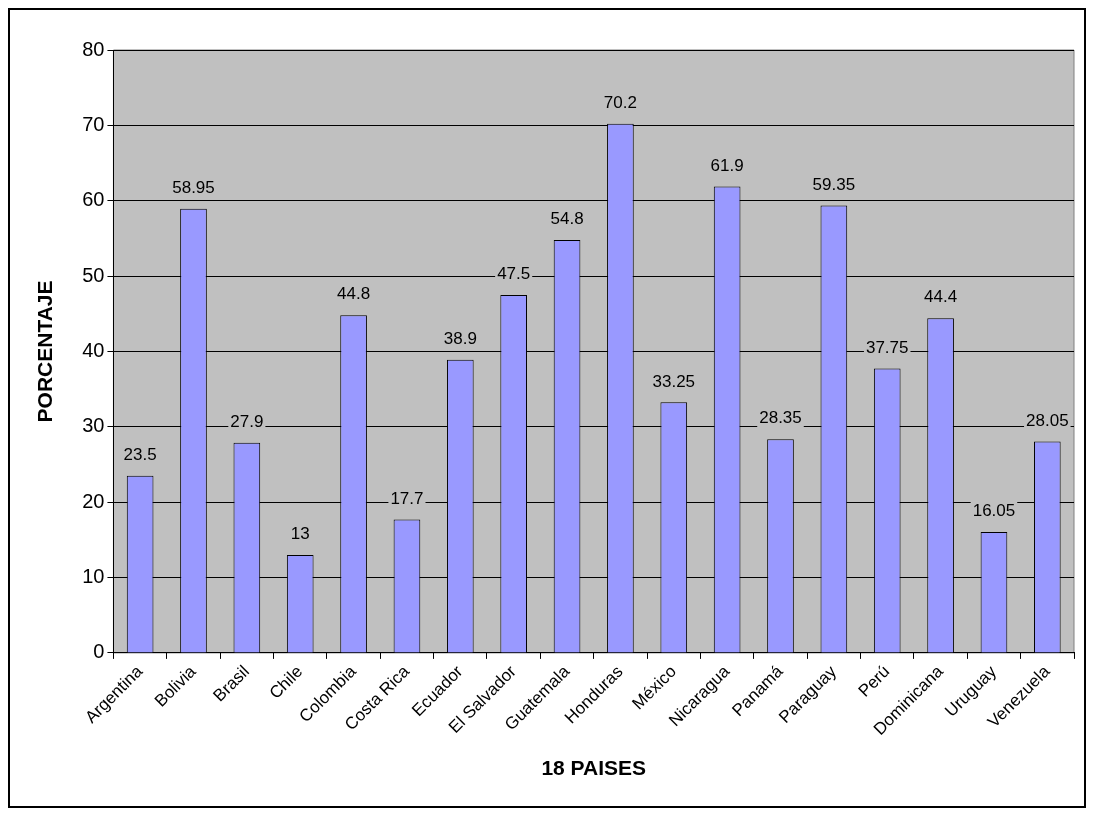 This screenshot has height=816, width=1098. I want to click on data-label: 13, so click(300, 534).